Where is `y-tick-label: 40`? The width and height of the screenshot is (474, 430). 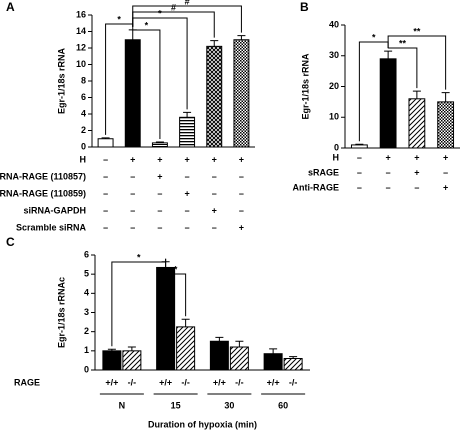
y-tick-label: 40 is located at coordinates (334, 24).